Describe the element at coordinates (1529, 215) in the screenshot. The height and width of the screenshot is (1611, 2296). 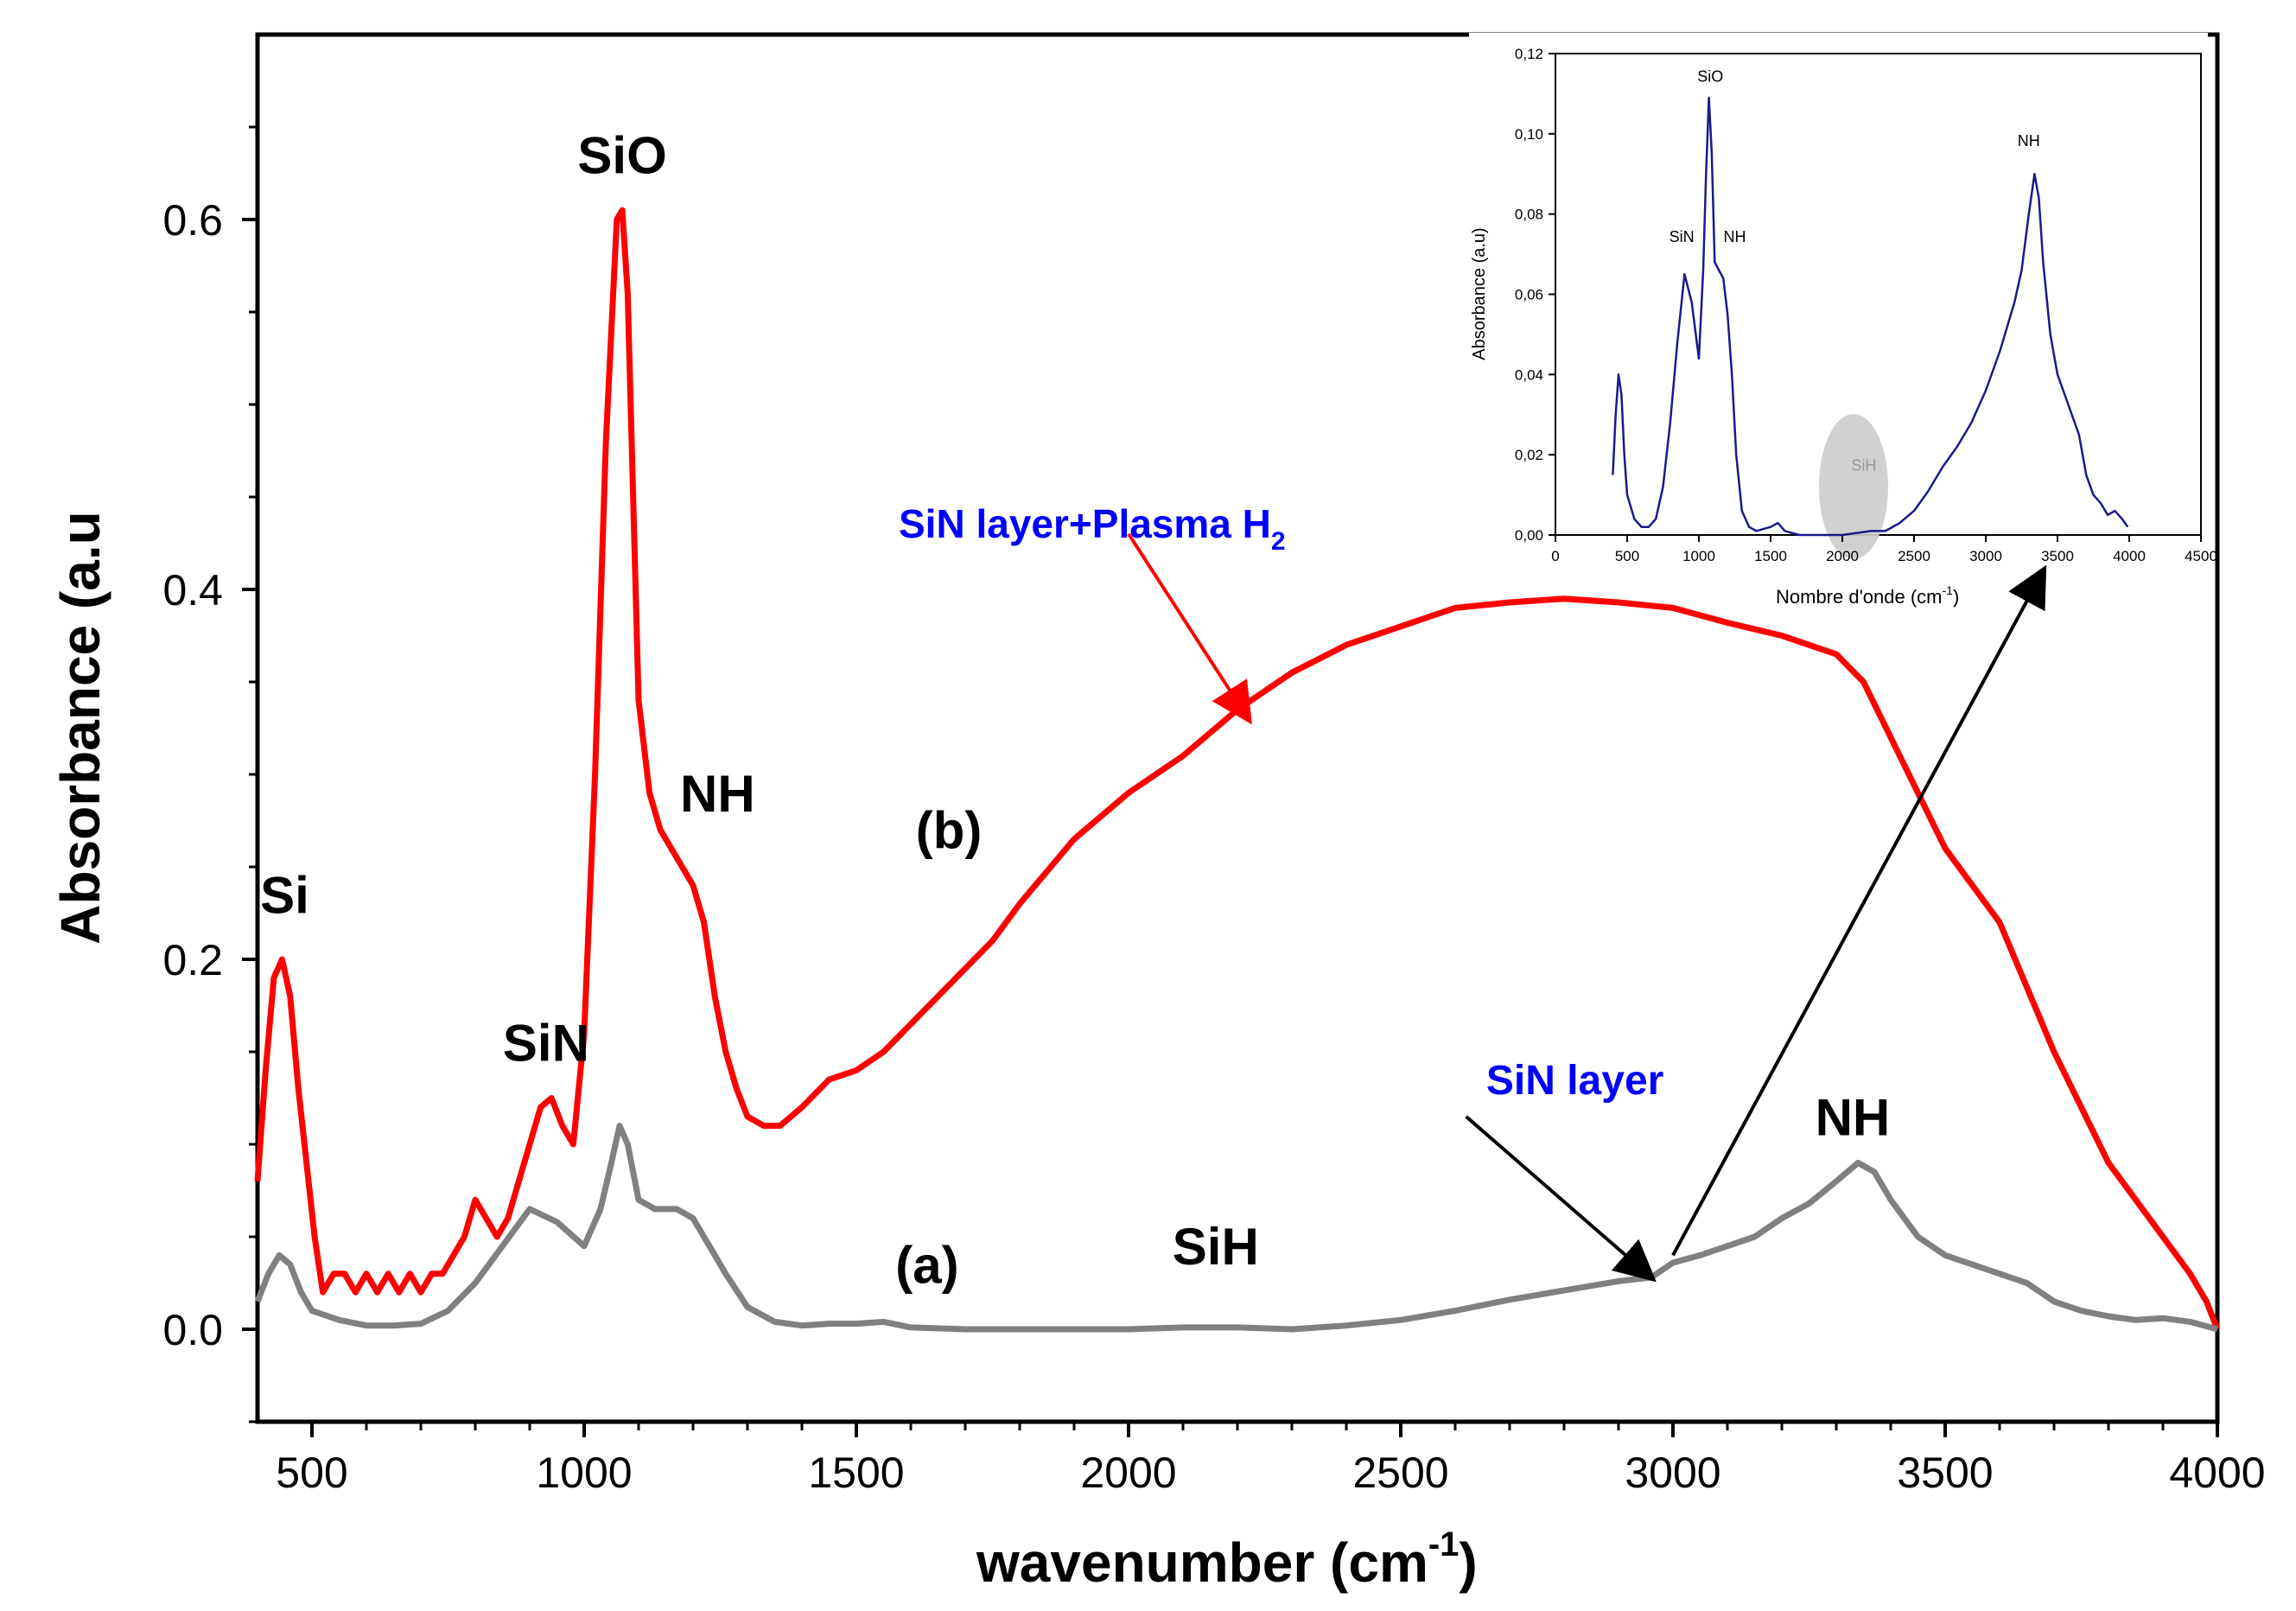
I see `inset-y-tick-label: 0,08` at that location.